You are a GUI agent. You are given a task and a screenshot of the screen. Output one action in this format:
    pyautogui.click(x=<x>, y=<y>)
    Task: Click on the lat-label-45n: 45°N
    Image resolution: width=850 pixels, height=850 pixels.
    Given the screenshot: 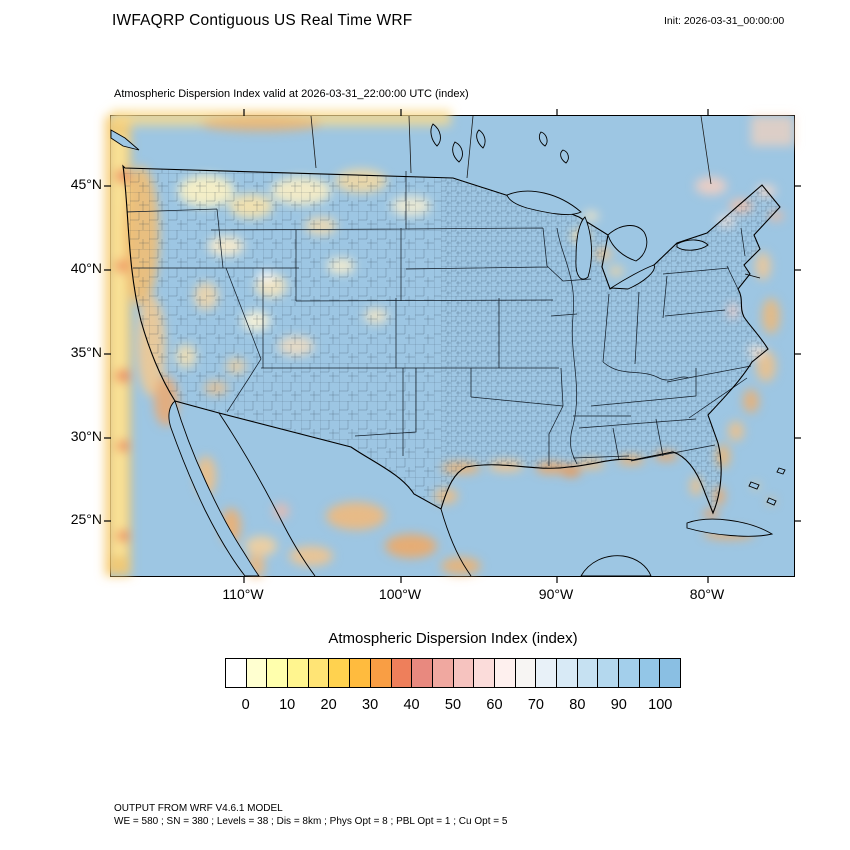 What is the action you would take?
    pyautogui.click(x=86, y=184)
    